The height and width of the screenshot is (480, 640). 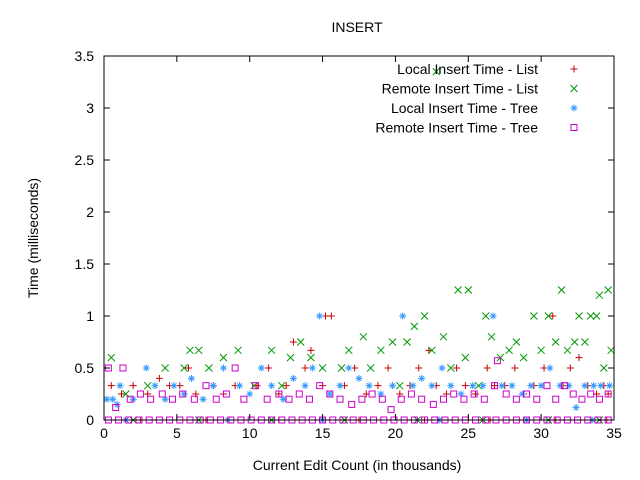 What do you see at coordinates (464, 108) in the screenshot?
I see `legend-label: Local Insert Time - Tree` at bounding box center [464, 108].